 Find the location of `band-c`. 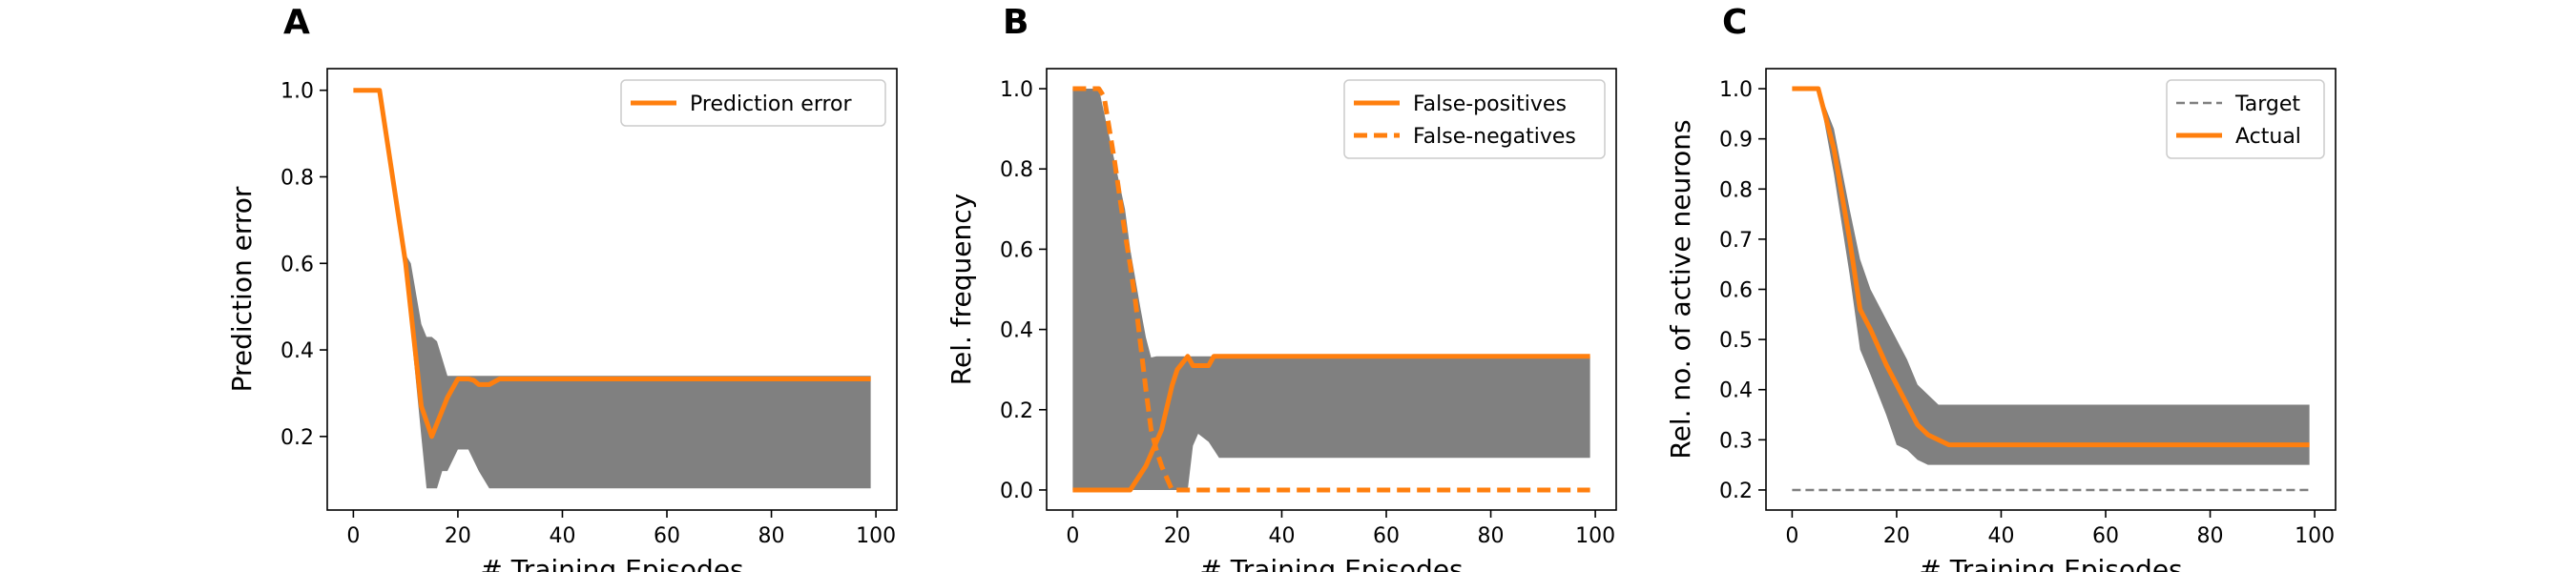

band-c is located at coordinates (2051, 277).